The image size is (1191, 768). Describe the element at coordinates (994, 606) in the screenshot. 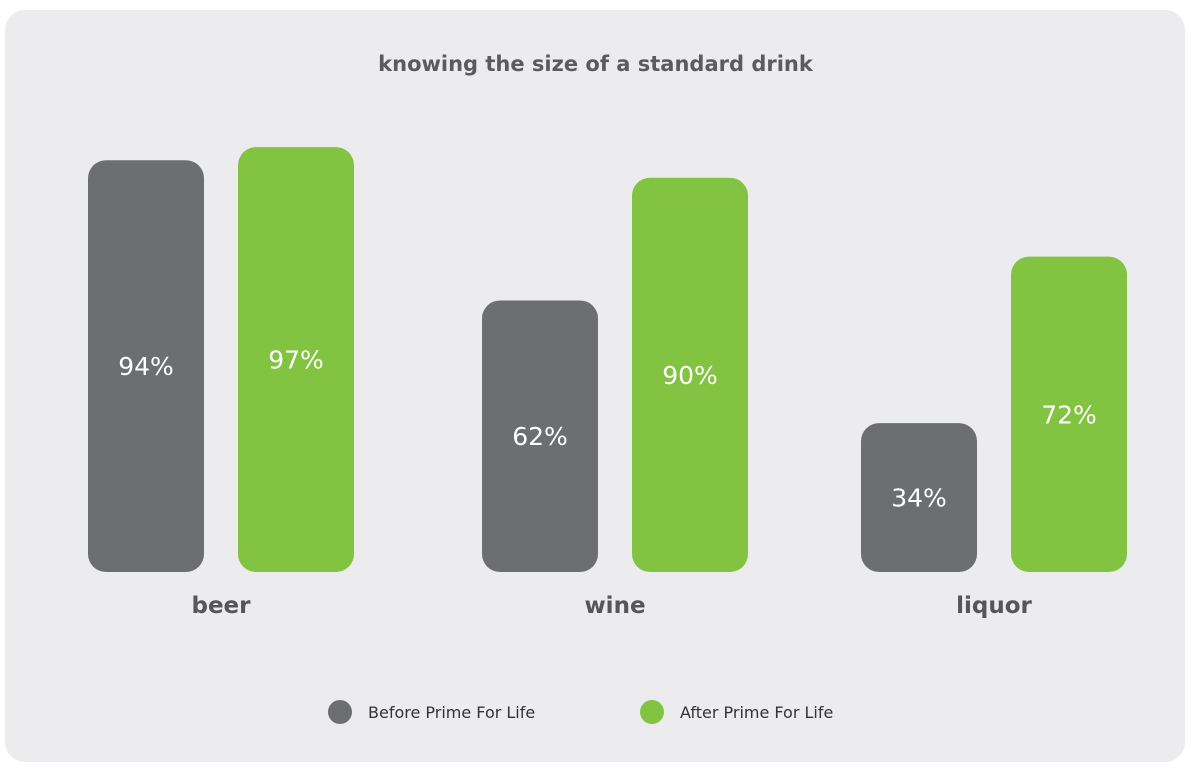

I see `category-label-liquor: liquor` at that location.